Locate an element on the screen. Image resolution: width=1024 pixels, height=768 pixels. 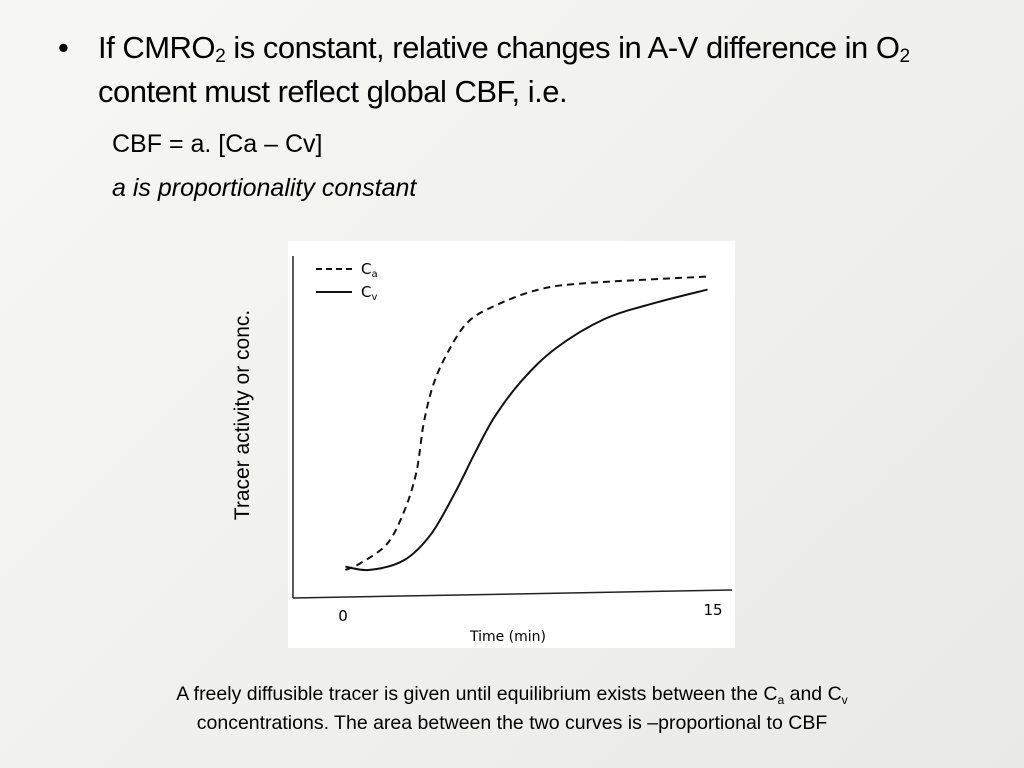
formula: CBF = a. [Ca – Cv] is located at coordinates (217, 144).